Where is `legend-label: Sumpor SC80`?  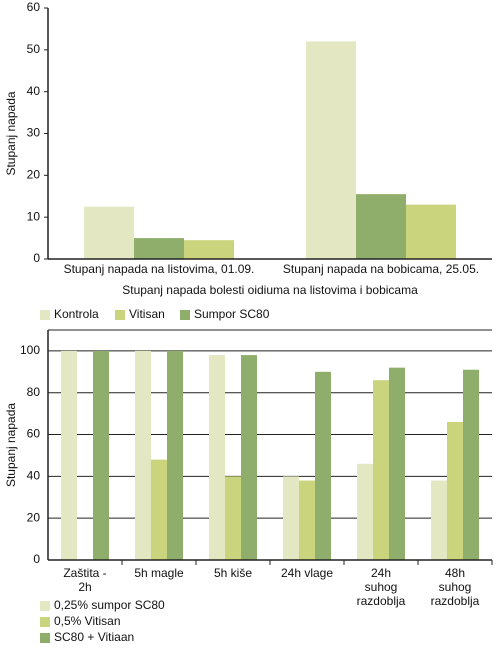
legend-label: Sumpor SC80 is located at coordinates (232, 314).